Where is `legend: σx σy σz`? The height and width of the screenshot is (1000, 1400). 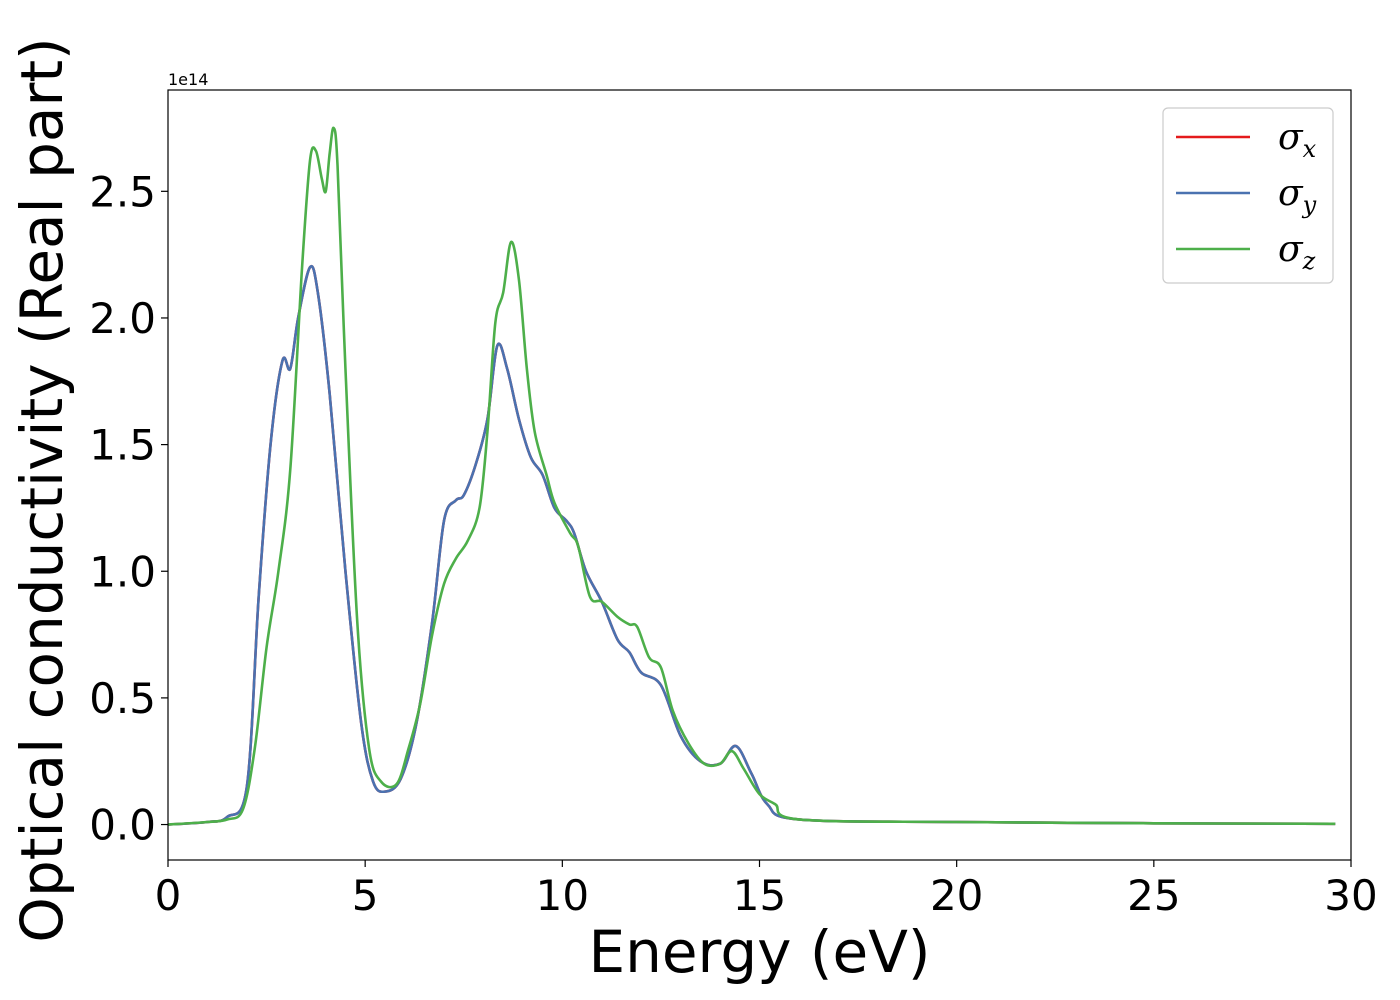 legend: σx σy σz is located at coordinates (1248, 195).